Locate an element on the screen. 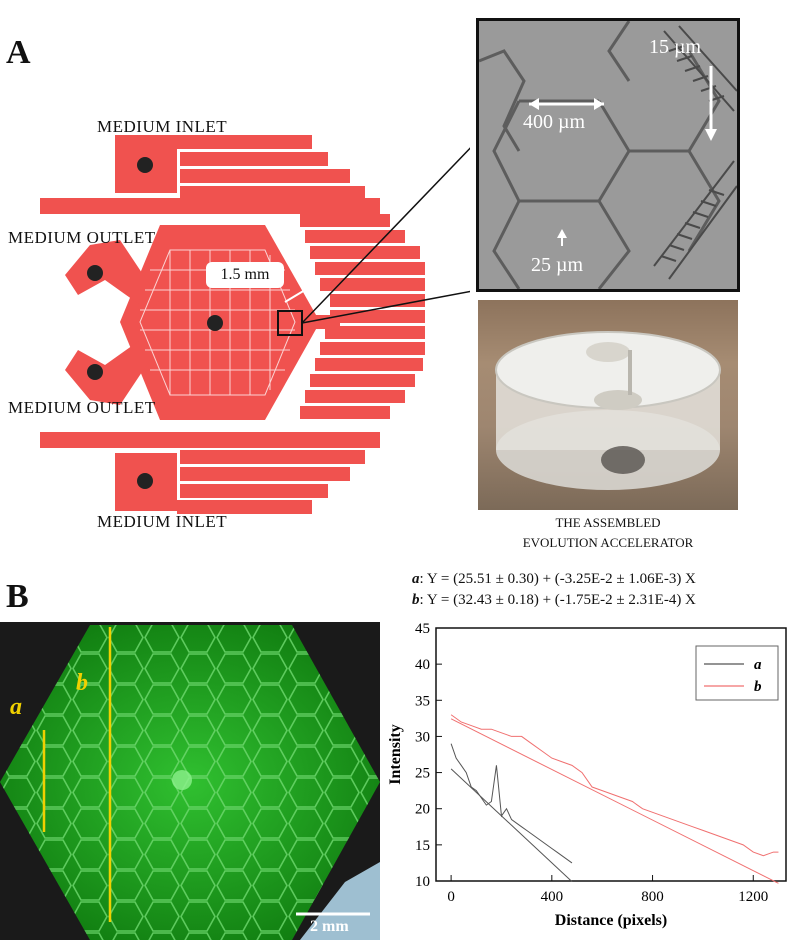 This screenshot has width=800, height=948. y-tick-label: 30 is located at coordinates (422, 737).